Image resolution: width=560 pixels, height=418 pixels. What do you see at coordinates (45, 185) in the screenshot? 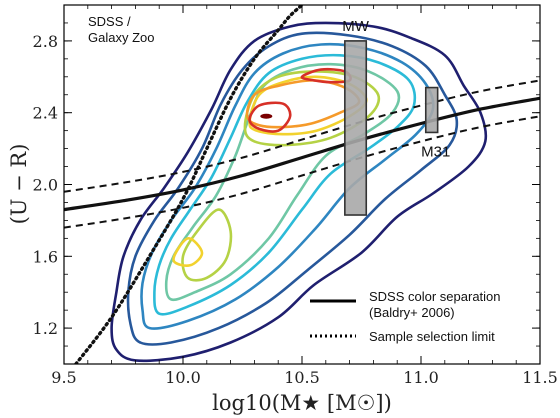
I see `y-tick-label: 2.0` at bounding box center [45, 185].